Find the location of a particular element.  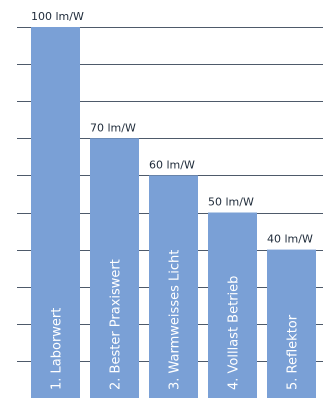

category-label: 3. Warmweisses Licht is located at coordinates (175, 320).